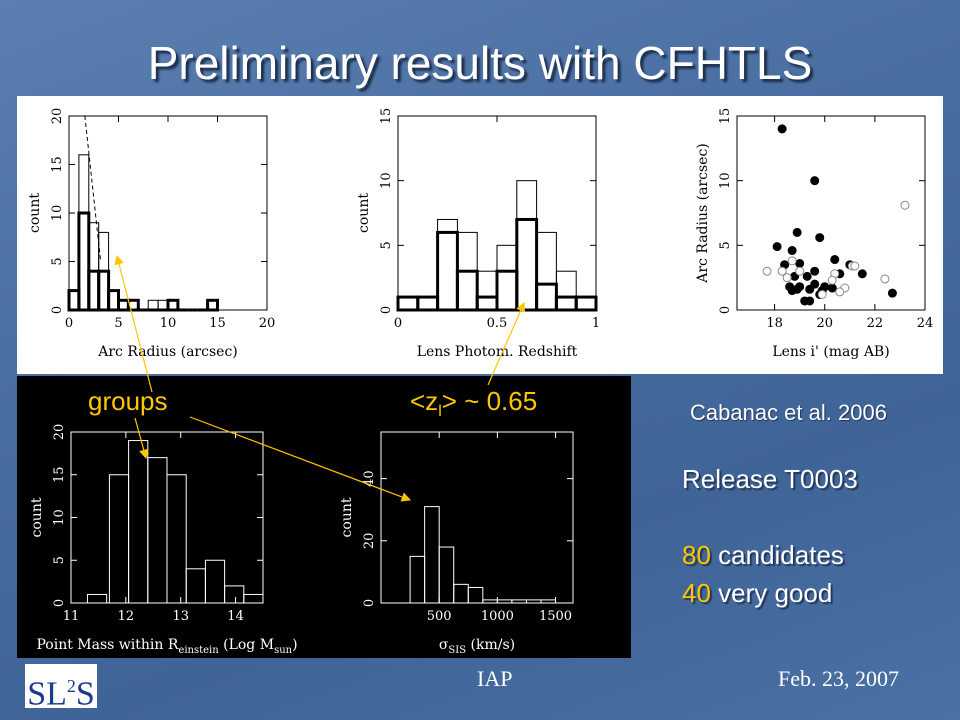 This screenshot has width=960, height=720. Describe the element at coordinates (246, 645) in the screenshot. I see `x-axis-label-rest: (Log M` at that location.